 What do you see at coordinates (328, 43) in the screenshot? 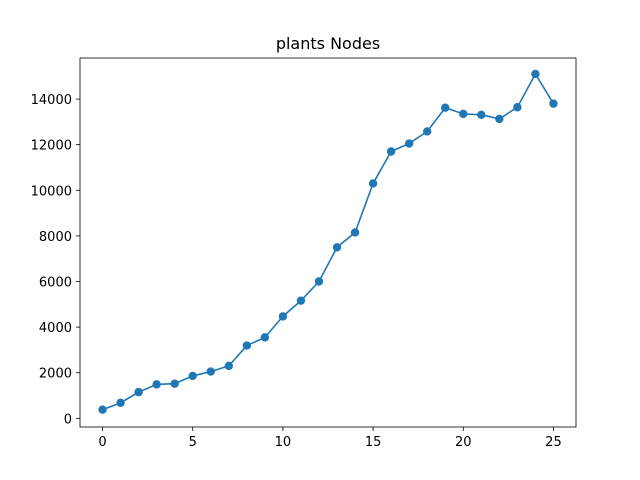
I see `chart-title: plants Nodes` at bounding box center [328, 43].